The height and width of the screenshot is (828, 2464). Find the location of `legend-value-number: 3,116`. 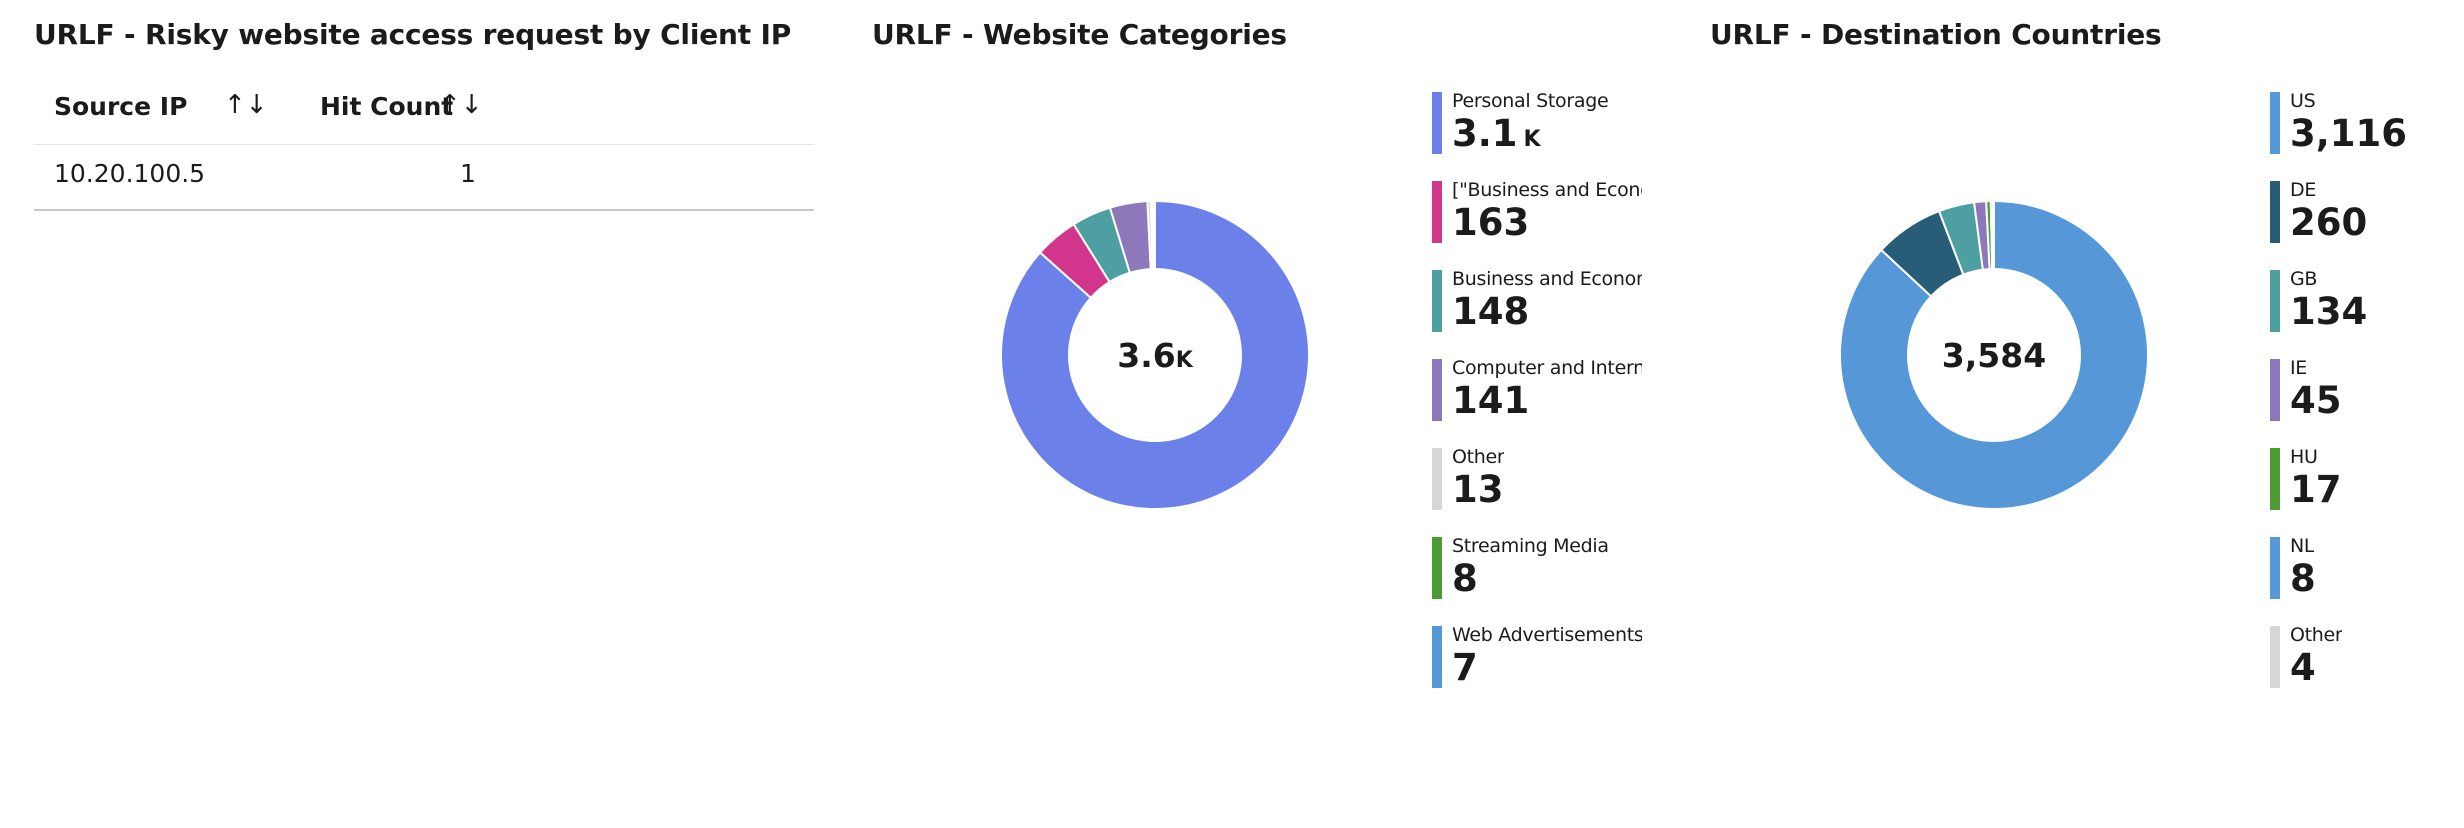

legend-value-number: 3,116 is located at coordinates (2349, 133).